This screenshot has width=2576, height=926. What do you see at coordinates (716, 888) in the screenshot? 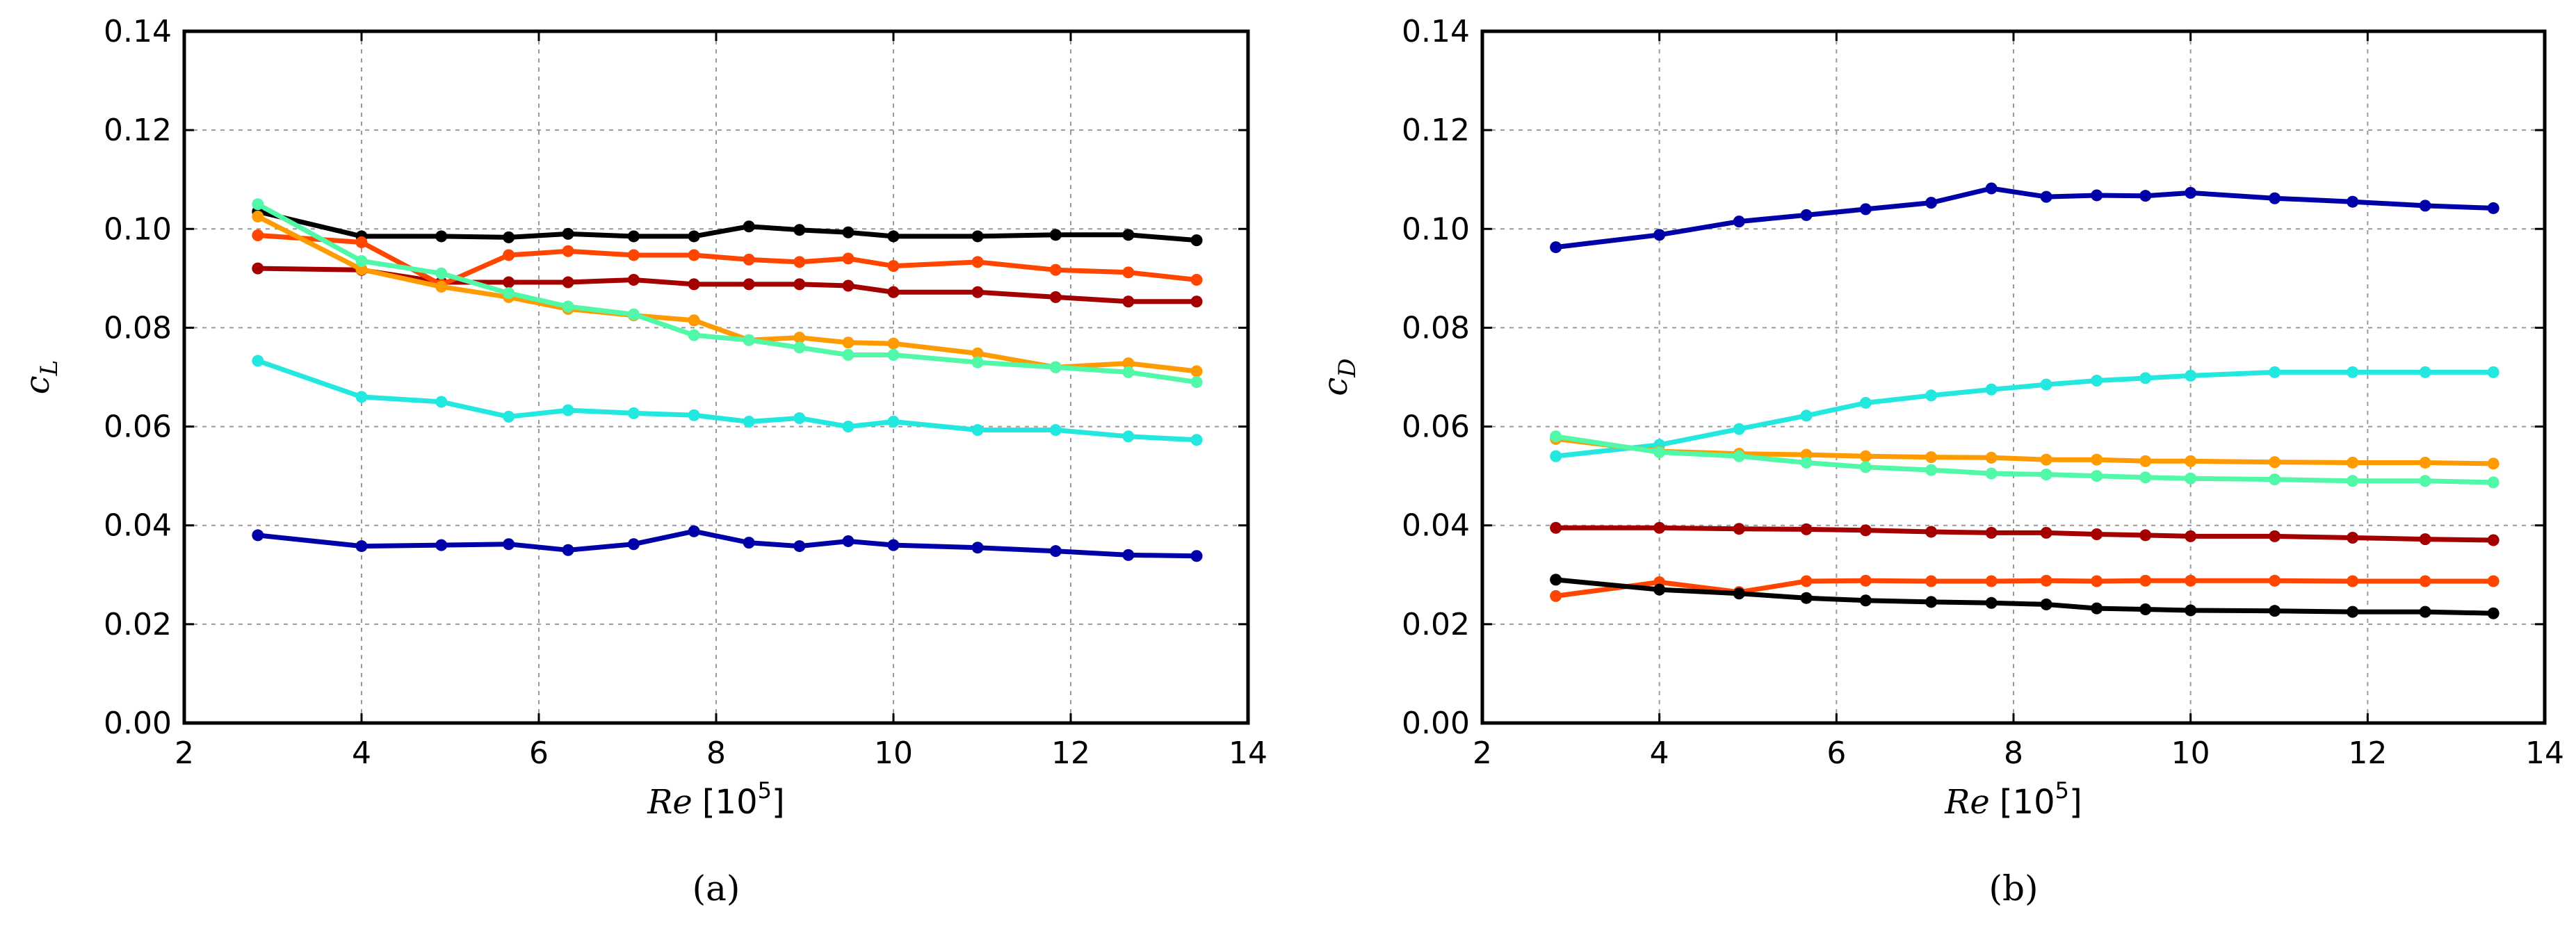
I see `panel-caption: (a)` at bounding box center [716, 888].